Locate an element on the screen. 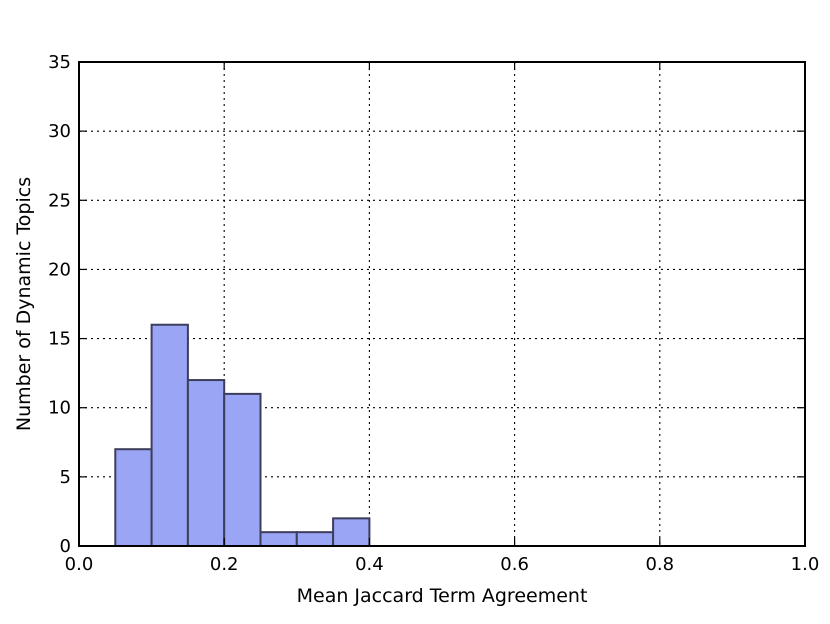  y-axis-label: Number of Dynamic Topics is located at coordinates (24, 304).